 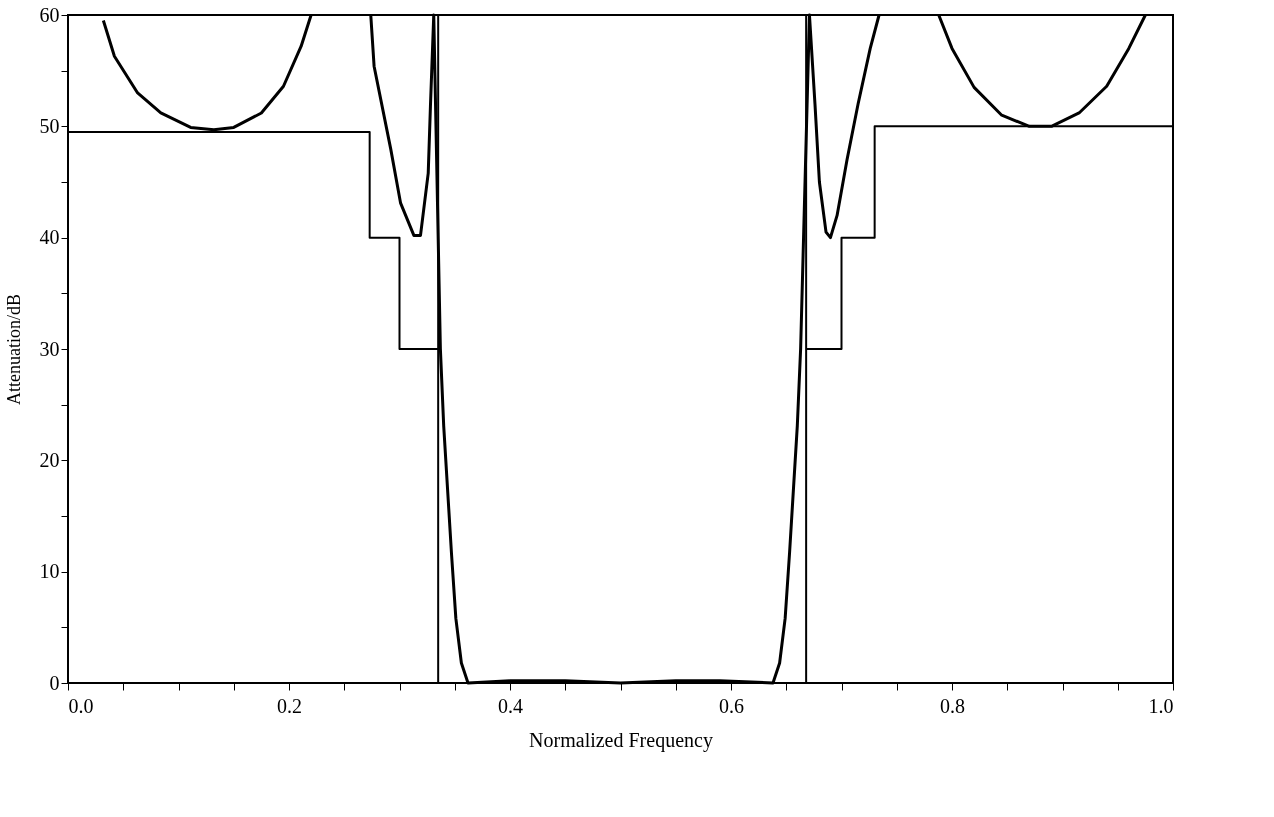 What do you see at coordinates (49, 348) in the screenshot?
I see `y-tick-label: 30` at bounding box center [49, 348].